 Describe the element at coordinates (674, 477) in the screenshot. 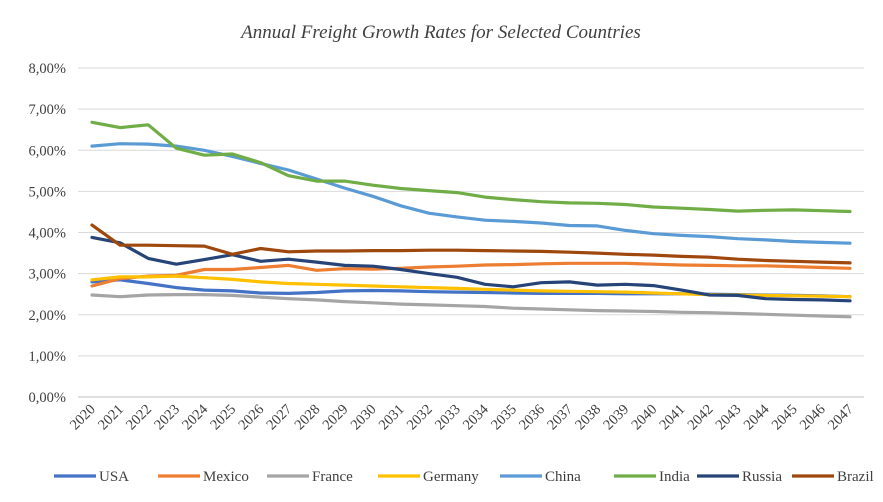

I see `legend-label: India` at that location.